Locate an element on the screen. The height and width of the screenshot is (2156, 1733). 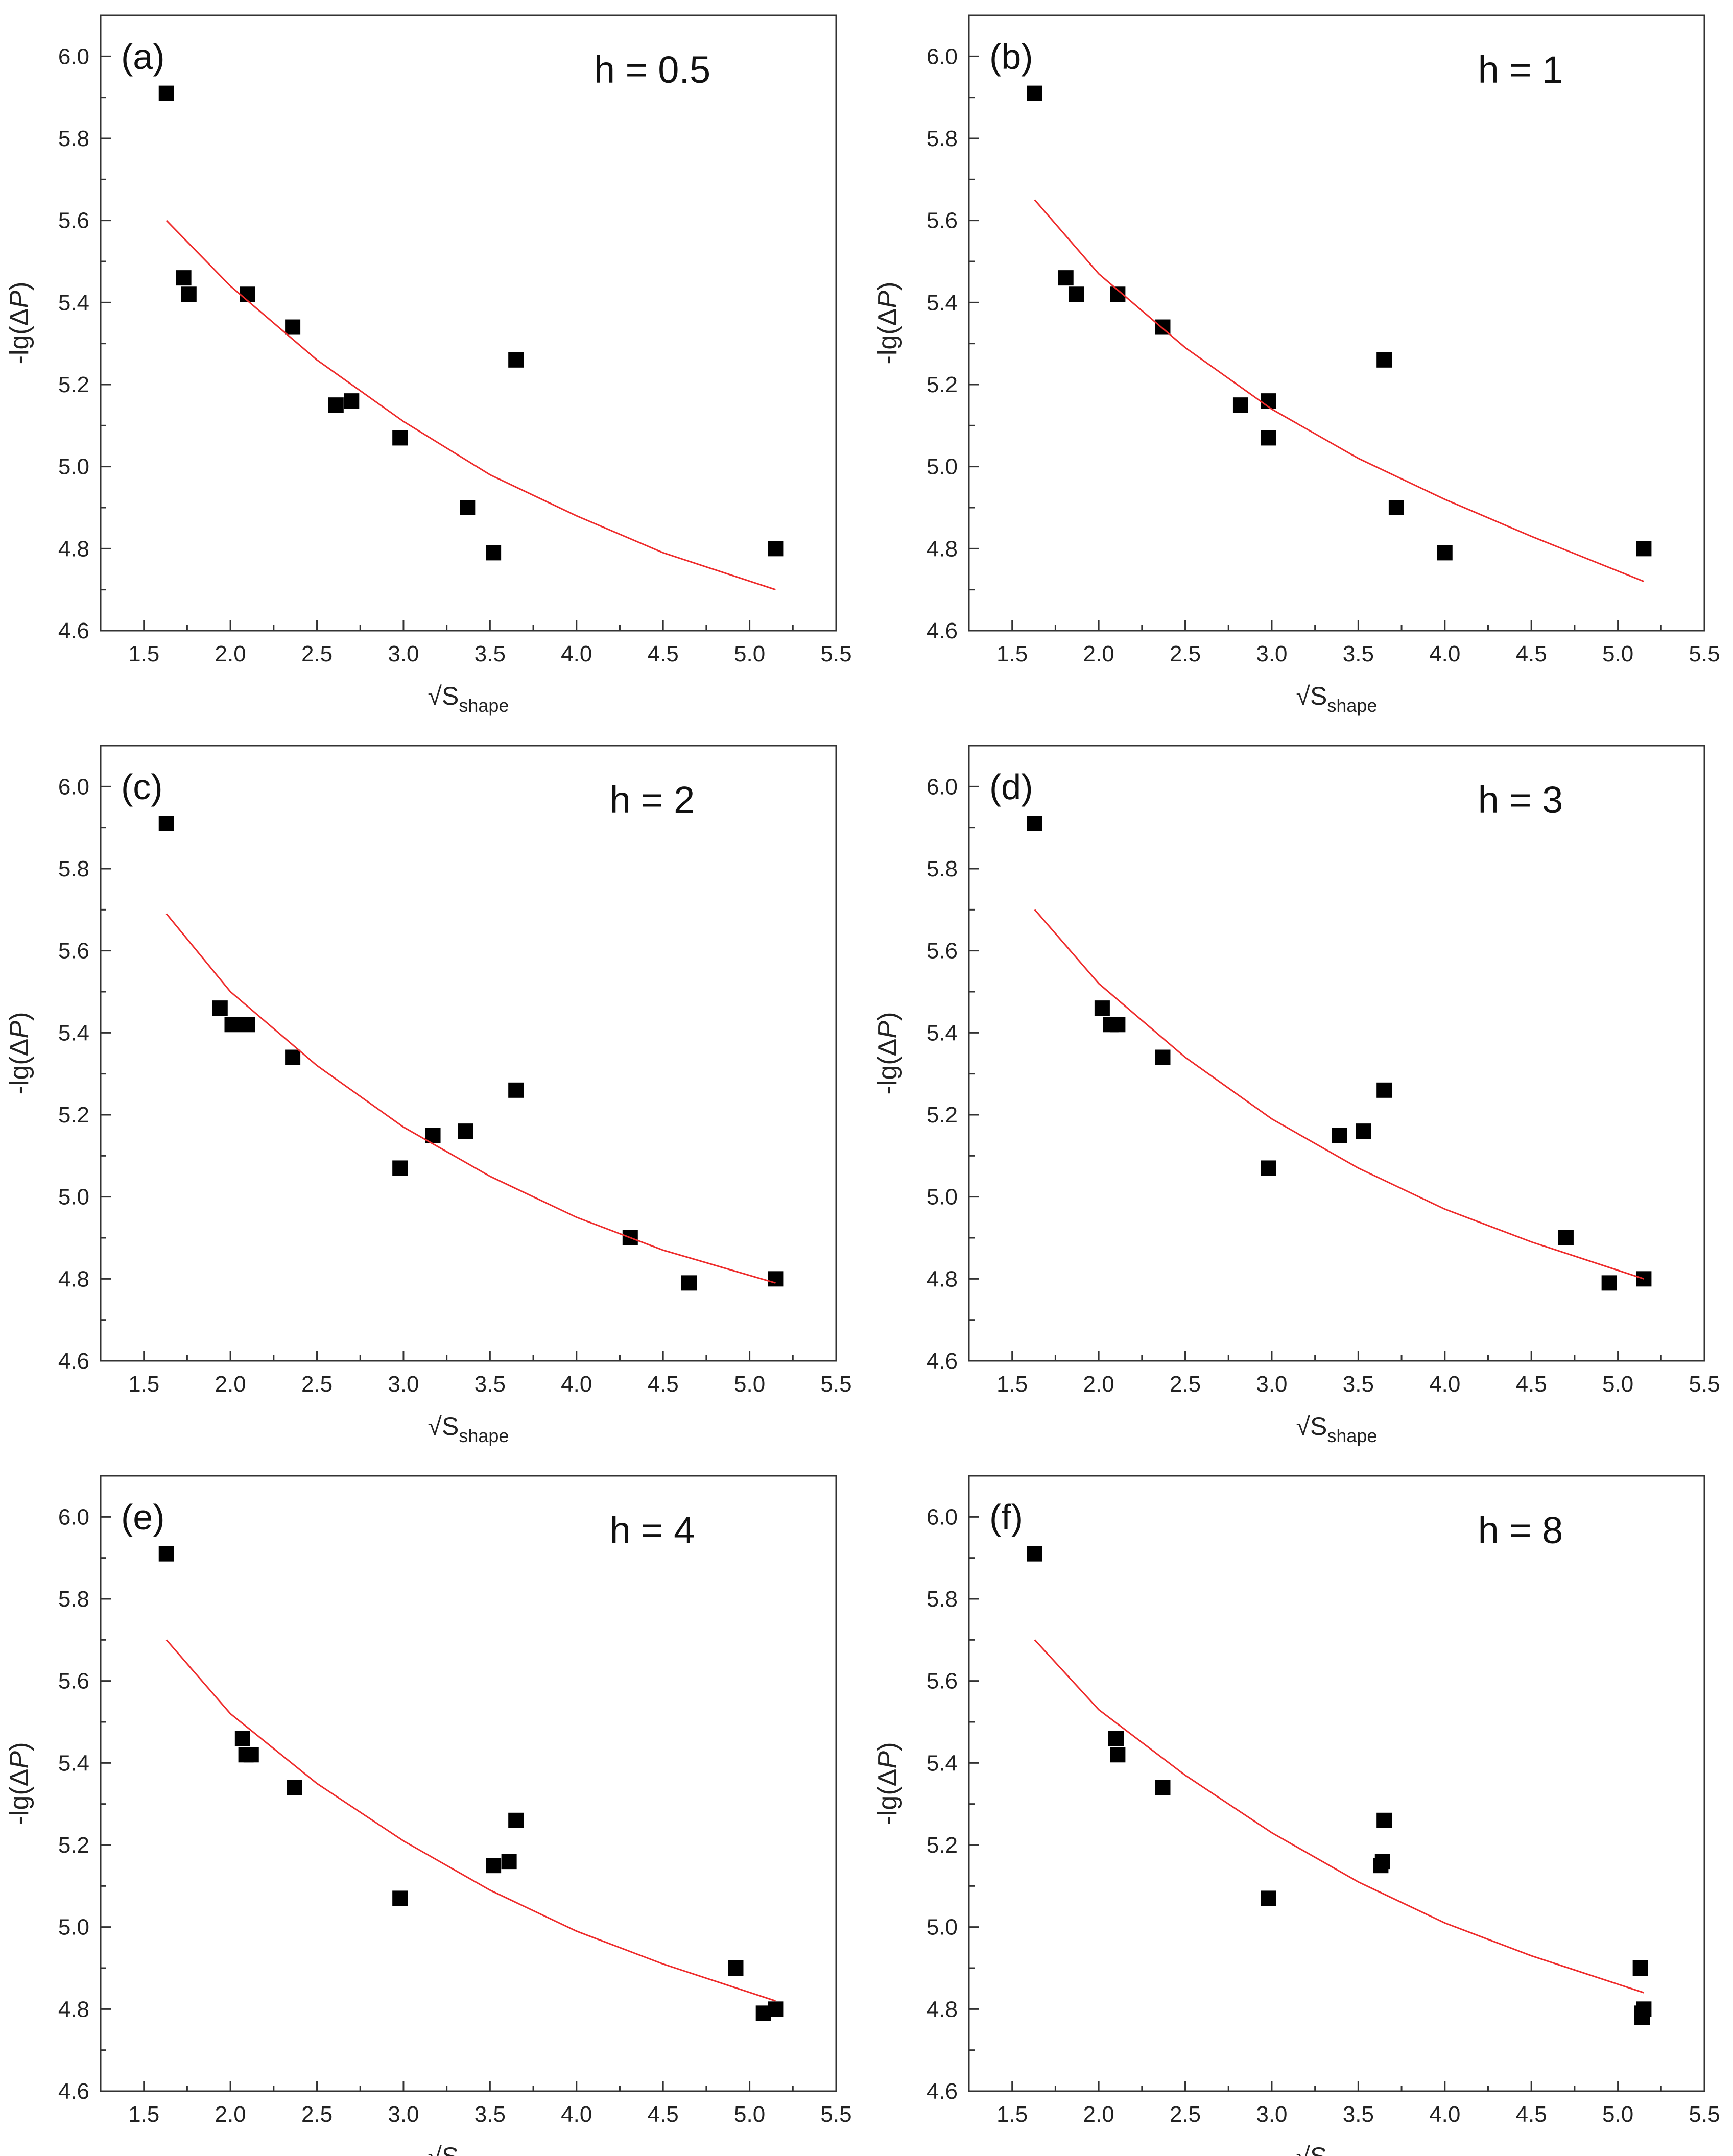
h-annotation: h = 4 is located at coordinates (652, 1530).